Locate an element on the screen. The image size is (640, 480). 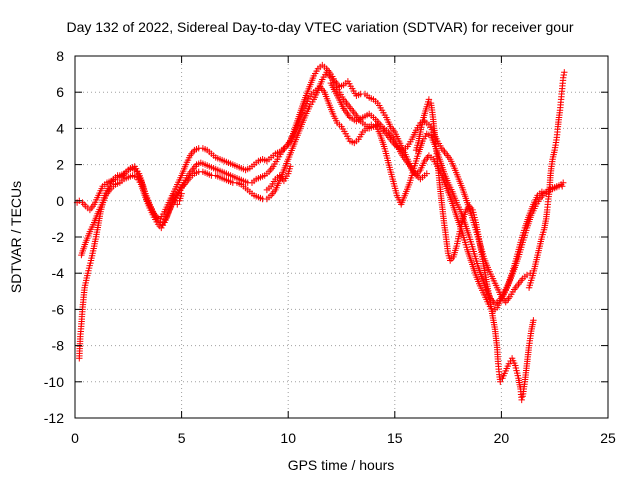
x-tick-label: 25 is located at coordinates (608, 438).